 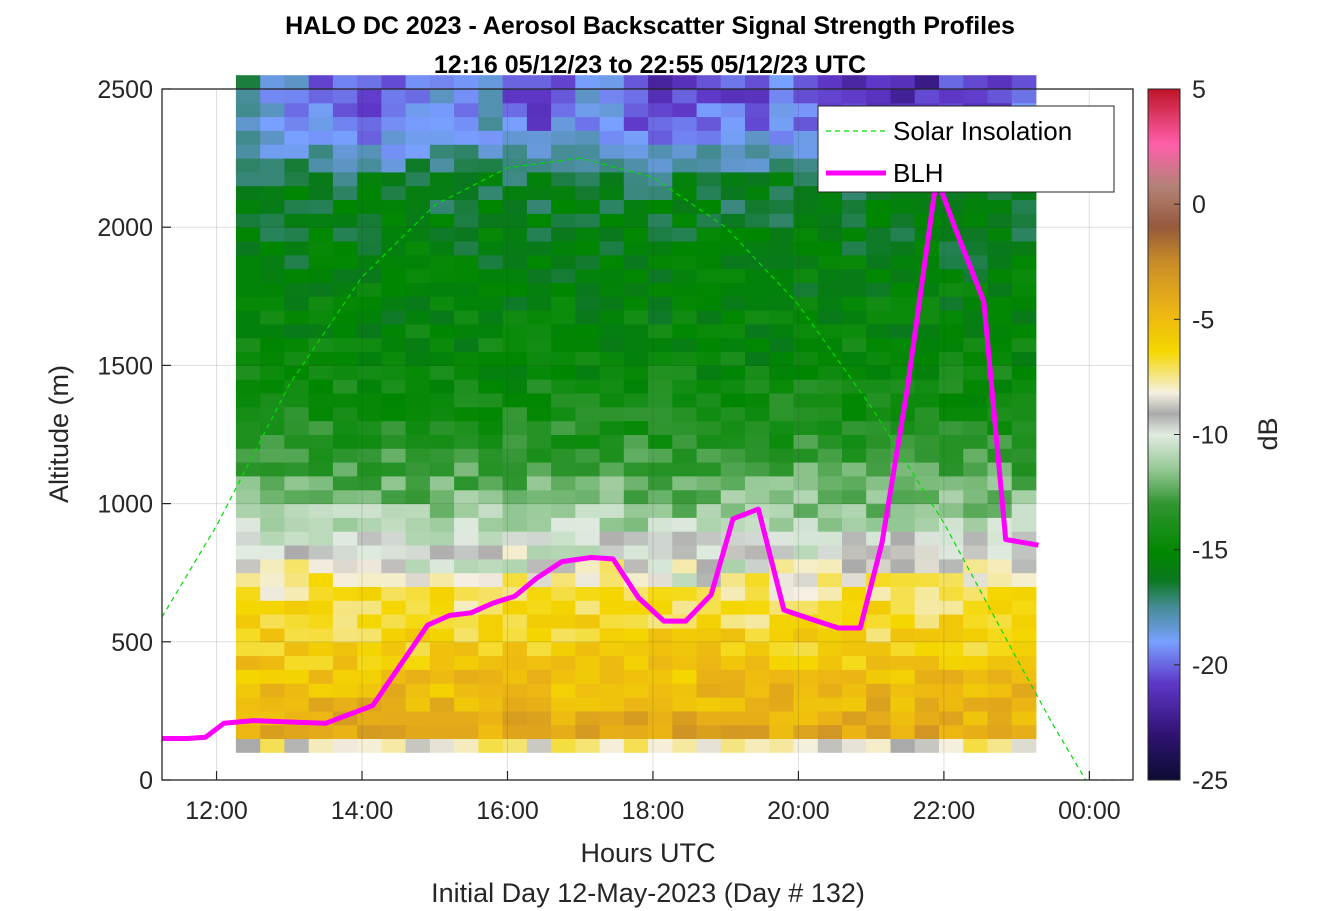 I want to click on y-tick-label: 2500, so click(x=125, y=90).